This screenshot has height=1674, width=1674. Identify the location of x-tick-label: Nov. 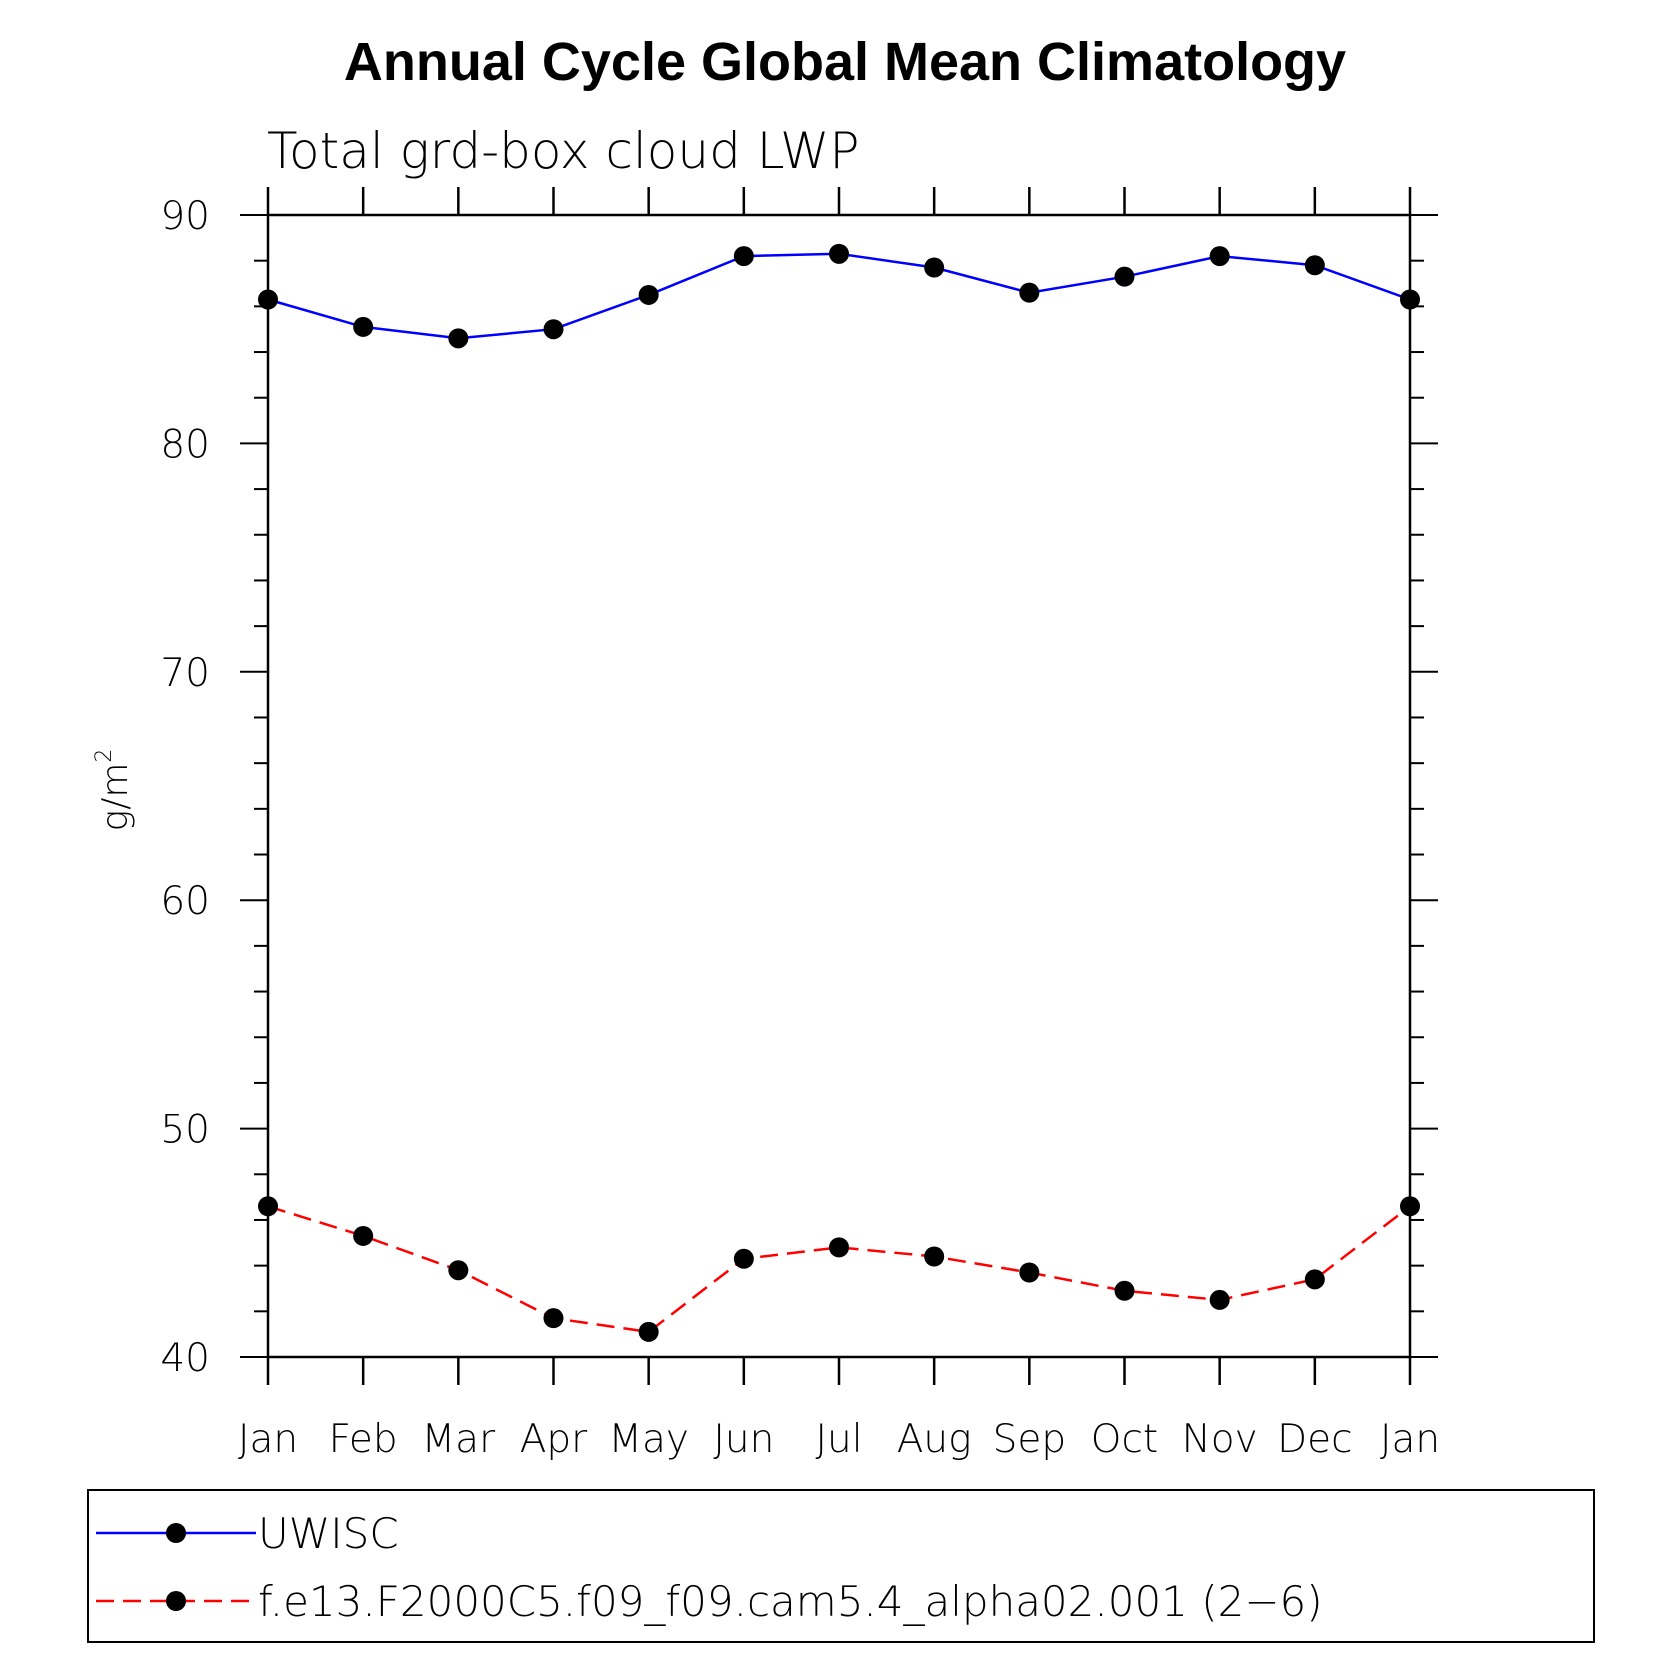
(1220, 1439).